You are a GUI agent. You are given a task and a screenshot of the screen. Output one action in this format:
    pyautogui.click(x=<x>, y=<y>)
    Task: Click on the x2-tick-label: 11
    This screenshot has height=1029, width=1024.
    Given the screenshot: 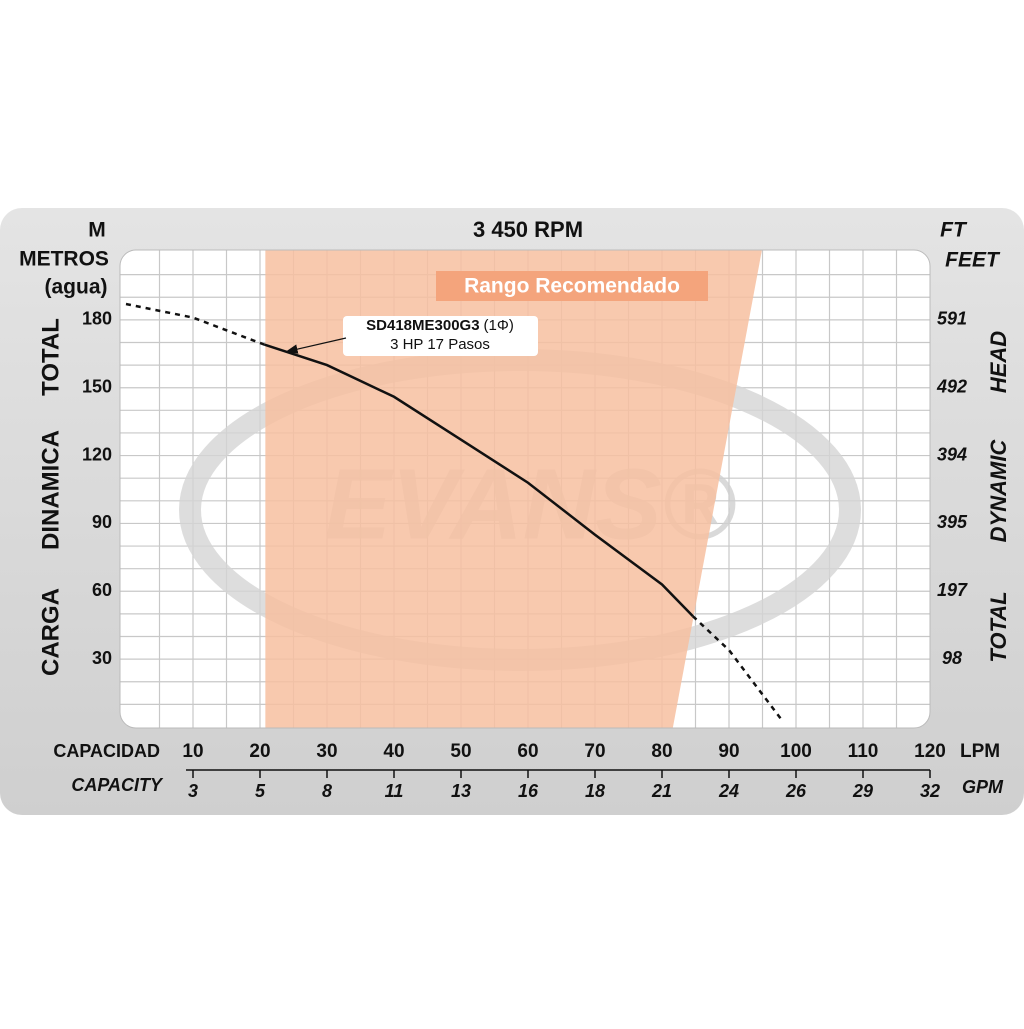 What is the action you would take?
    pyautogui.click(x=394, y=791)
    